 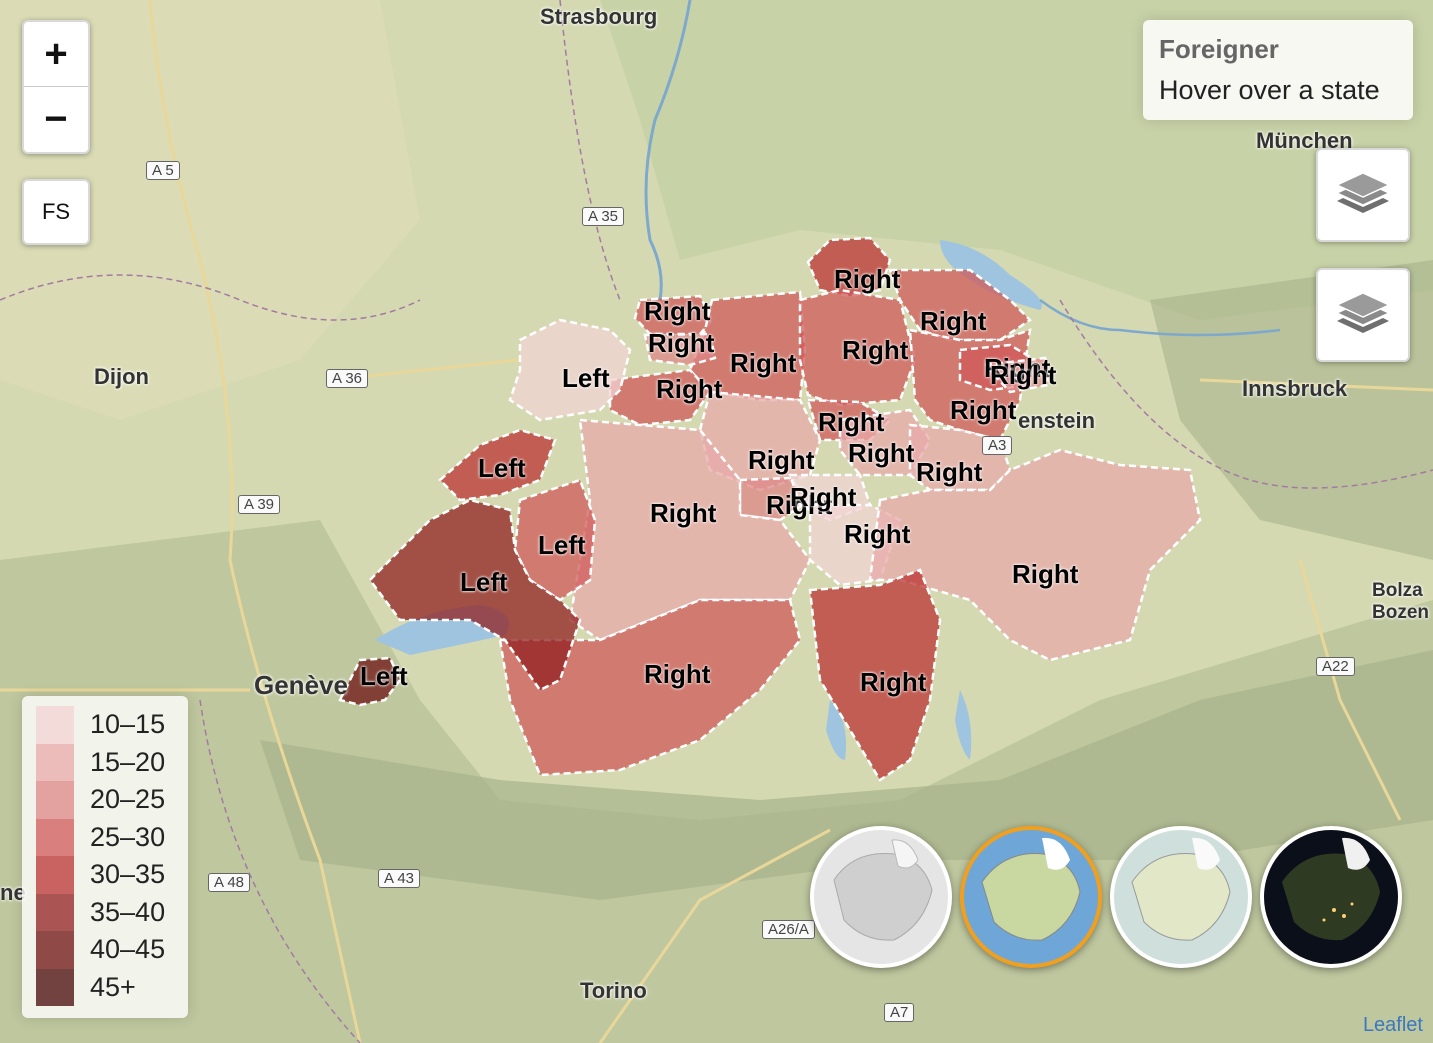 I want to click on canton-solothurn, so click(x=660, y=397).